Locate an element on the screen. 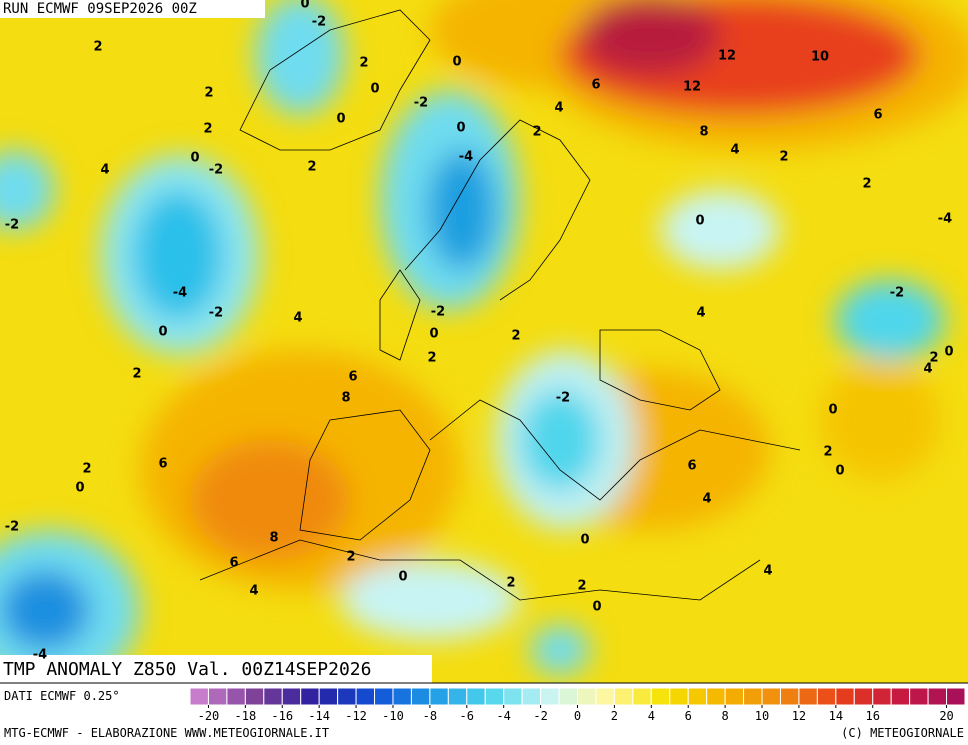 Image resolution: width=968 pixels, height=745 pixels. colorbar-tick-label: 20 is located at coordinates (946, 716).